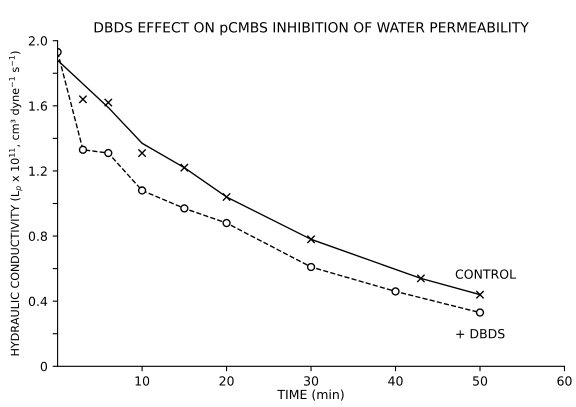 This screenshot has height=407, width=576. Describe the element at coordinates (311, 29) in the screenshot. I see `chart-title: DBDS EFFECT ON pCMBS INHIBITION OF WATER PERMEABILITY` at that location.